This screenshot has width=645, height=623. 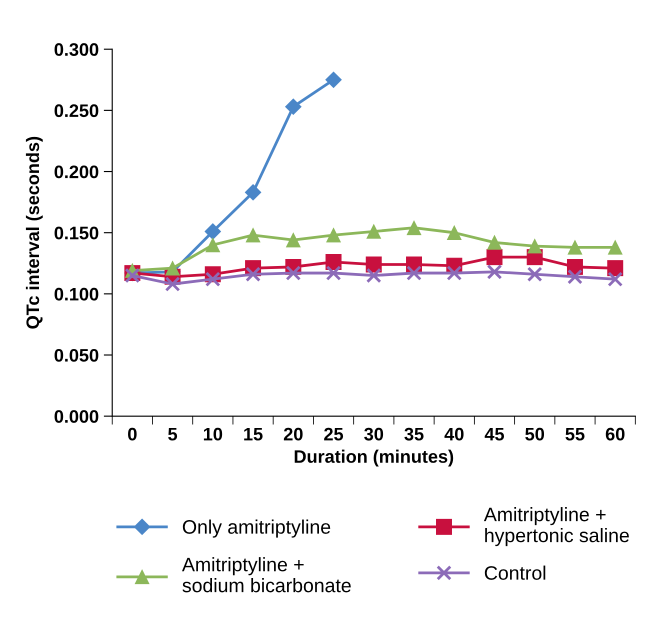 I want to click on x-tick-label: 40, so click(x=454, y=434).